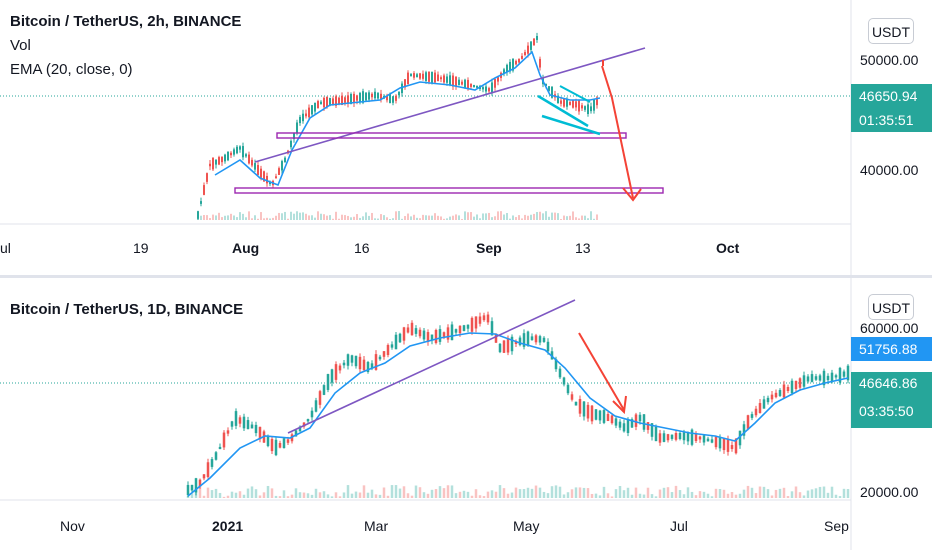  I want to click on x-tick-jul: ul, so click(5, 248).